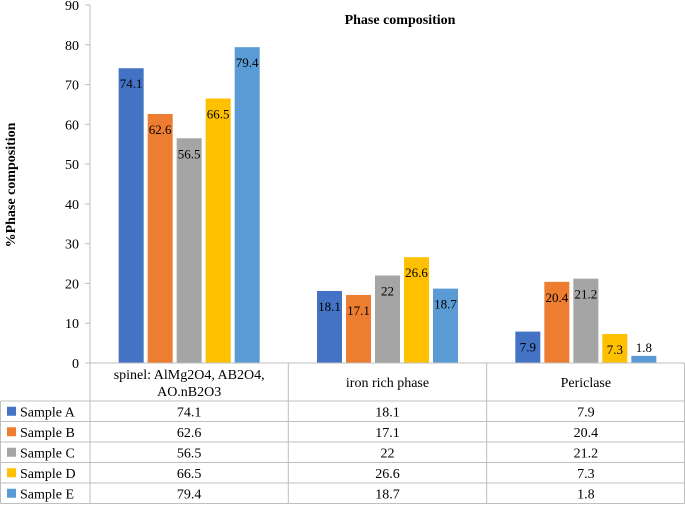  What do you see at coordinates (72, 165) in the screenshot?
I see `y-tick-label: 50` at bounding box center [72, 165].